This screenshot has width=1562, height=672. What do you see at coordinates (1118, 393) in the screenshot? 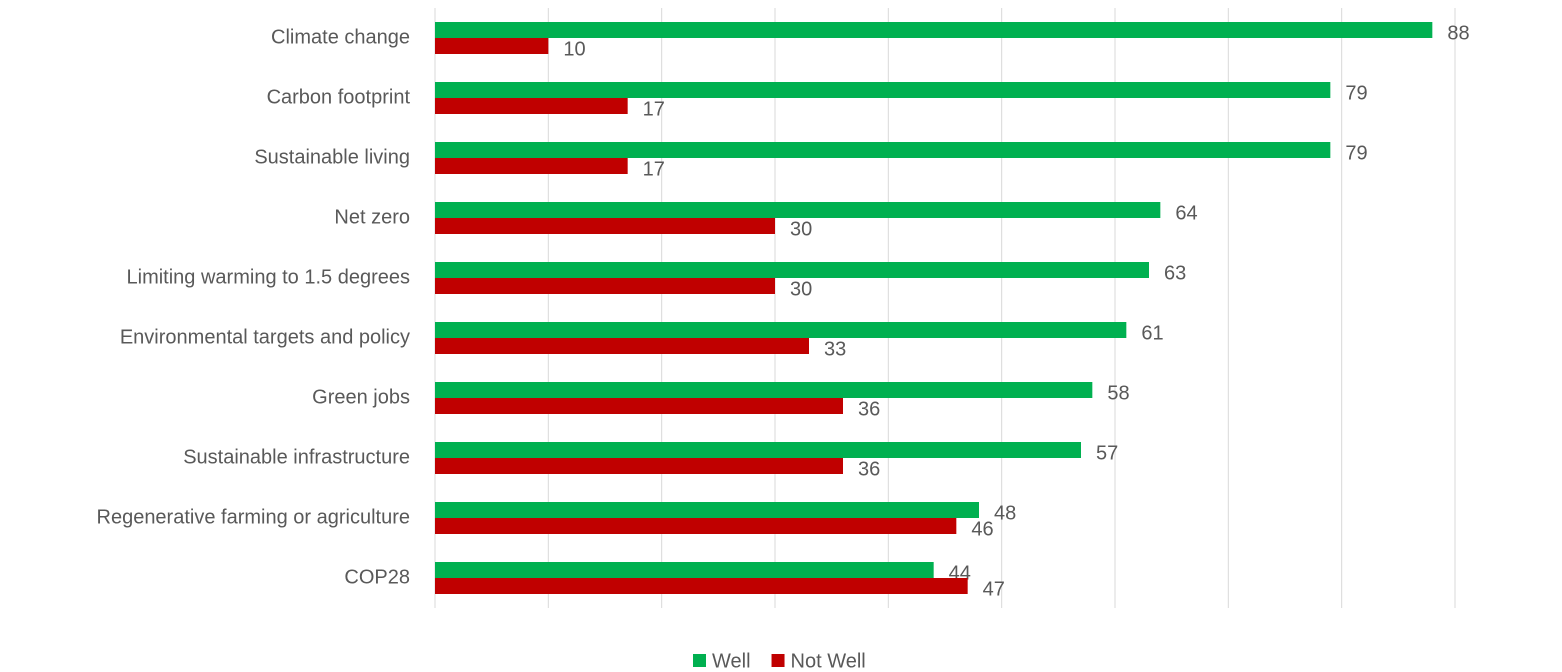
I see `data-label: 58` at bounding box center [1118, 393].